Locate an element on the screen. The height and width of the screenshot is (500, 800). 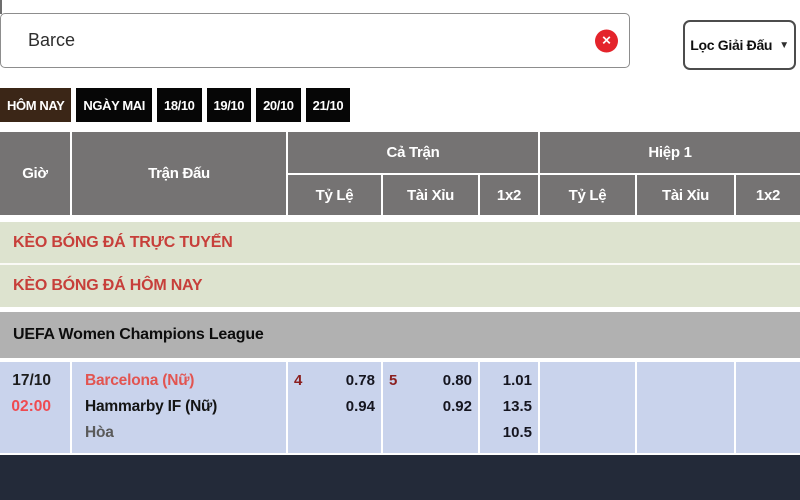
ft-ou-line: 5 is located at coordinates (393, 380).